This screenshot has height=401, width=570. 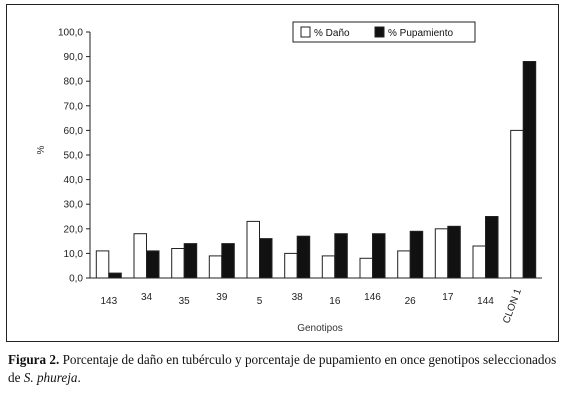 What do you see at coordinates (34, 359) in the screenshot?
I see `caption-label: Figura 2.` at bounding box center [34, 359].